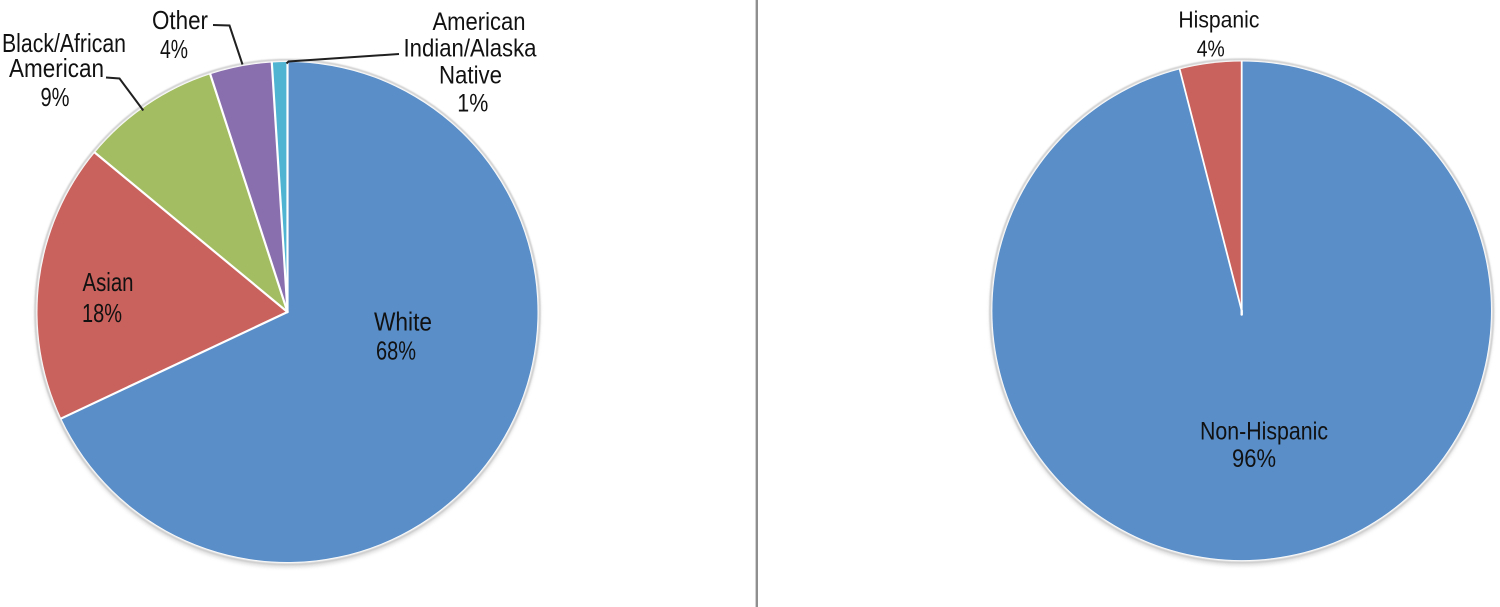 The width and height of the screenshot is (1500, 607). What do you see at coordinates (470, 49) in the screenshot?
I see `svg-text: Indian/Alaska` at bounding box center [470, 49].